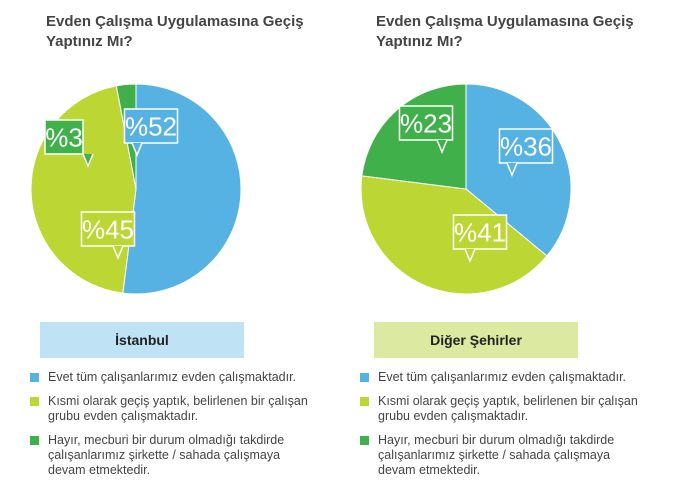 The image size is (684, 504). Describe the element at coordinates (480, 232) in the screenshot. I see `data-label: %41` at that location.